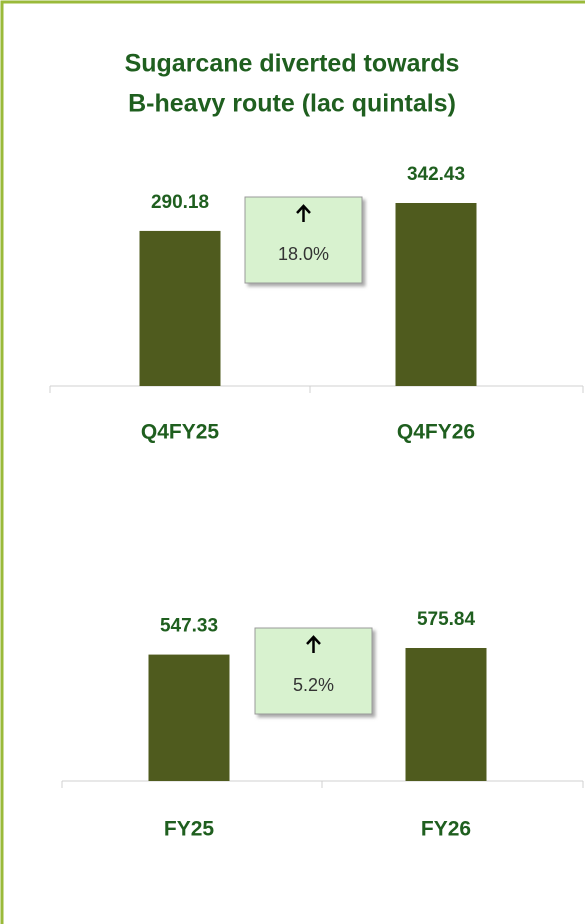  Describe the element at coordinates (446, 829) in the screenshot. I see `x-tick-label: FY26` at that location.